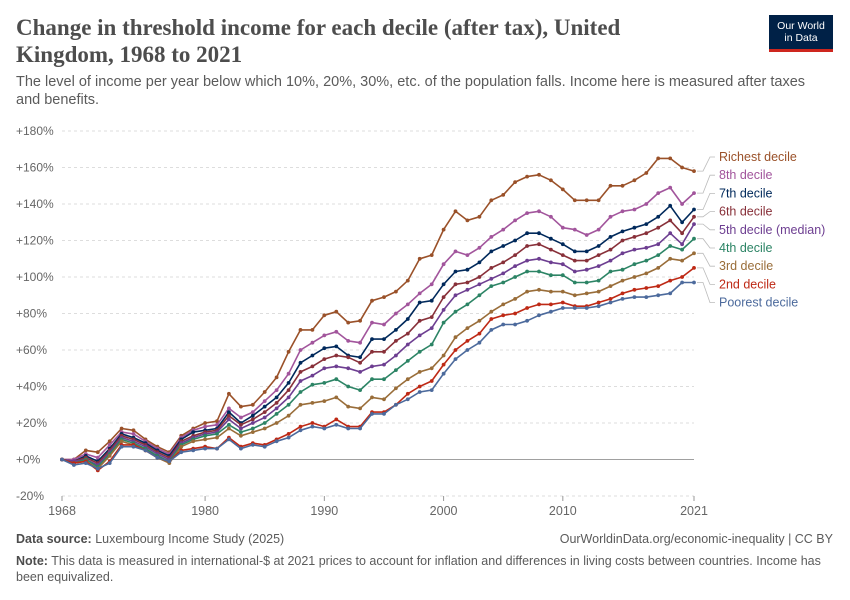  I want to click on y-tick-label: +80%, so click(31, 314).